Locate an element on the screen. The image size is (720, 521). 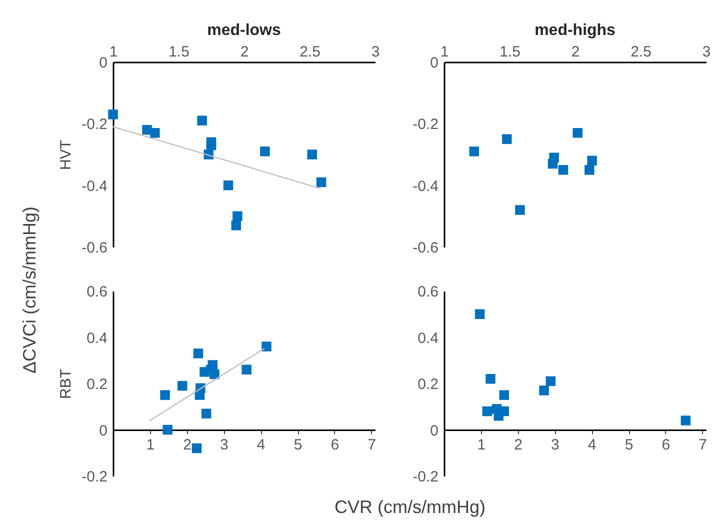
chart-title: med-highs is located at coordinates (575, 30).